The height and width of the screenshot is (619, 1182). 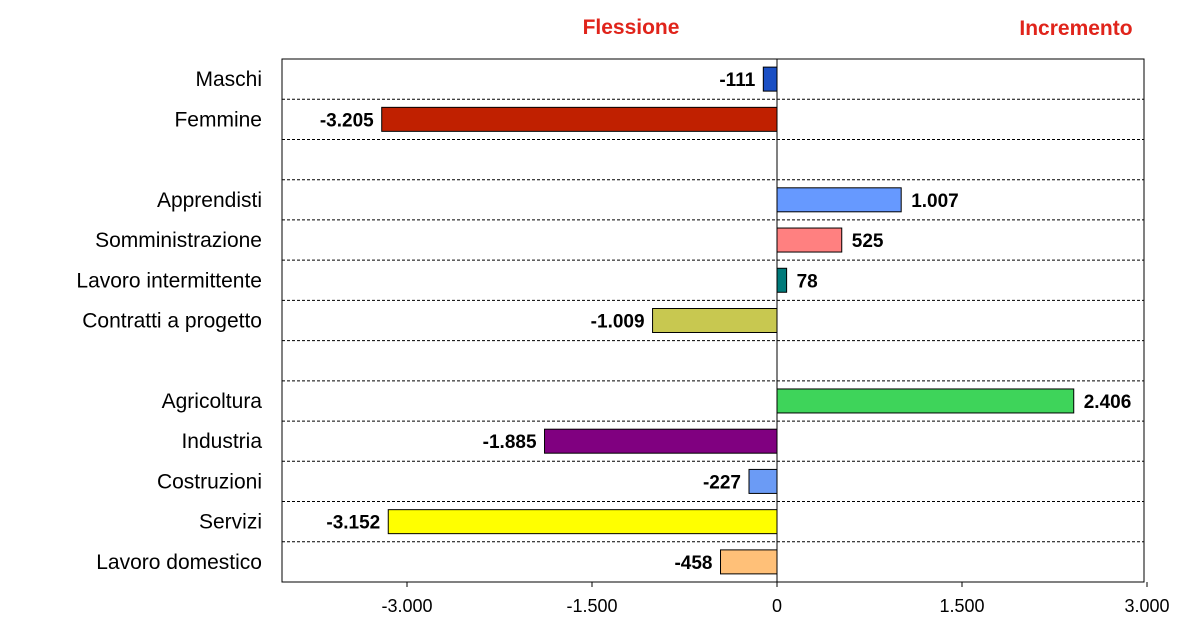 What do you see at coordinates (1108, 402) in the screenshot?
I see `value-label: 2.406` at bounding box center [1108, 402].